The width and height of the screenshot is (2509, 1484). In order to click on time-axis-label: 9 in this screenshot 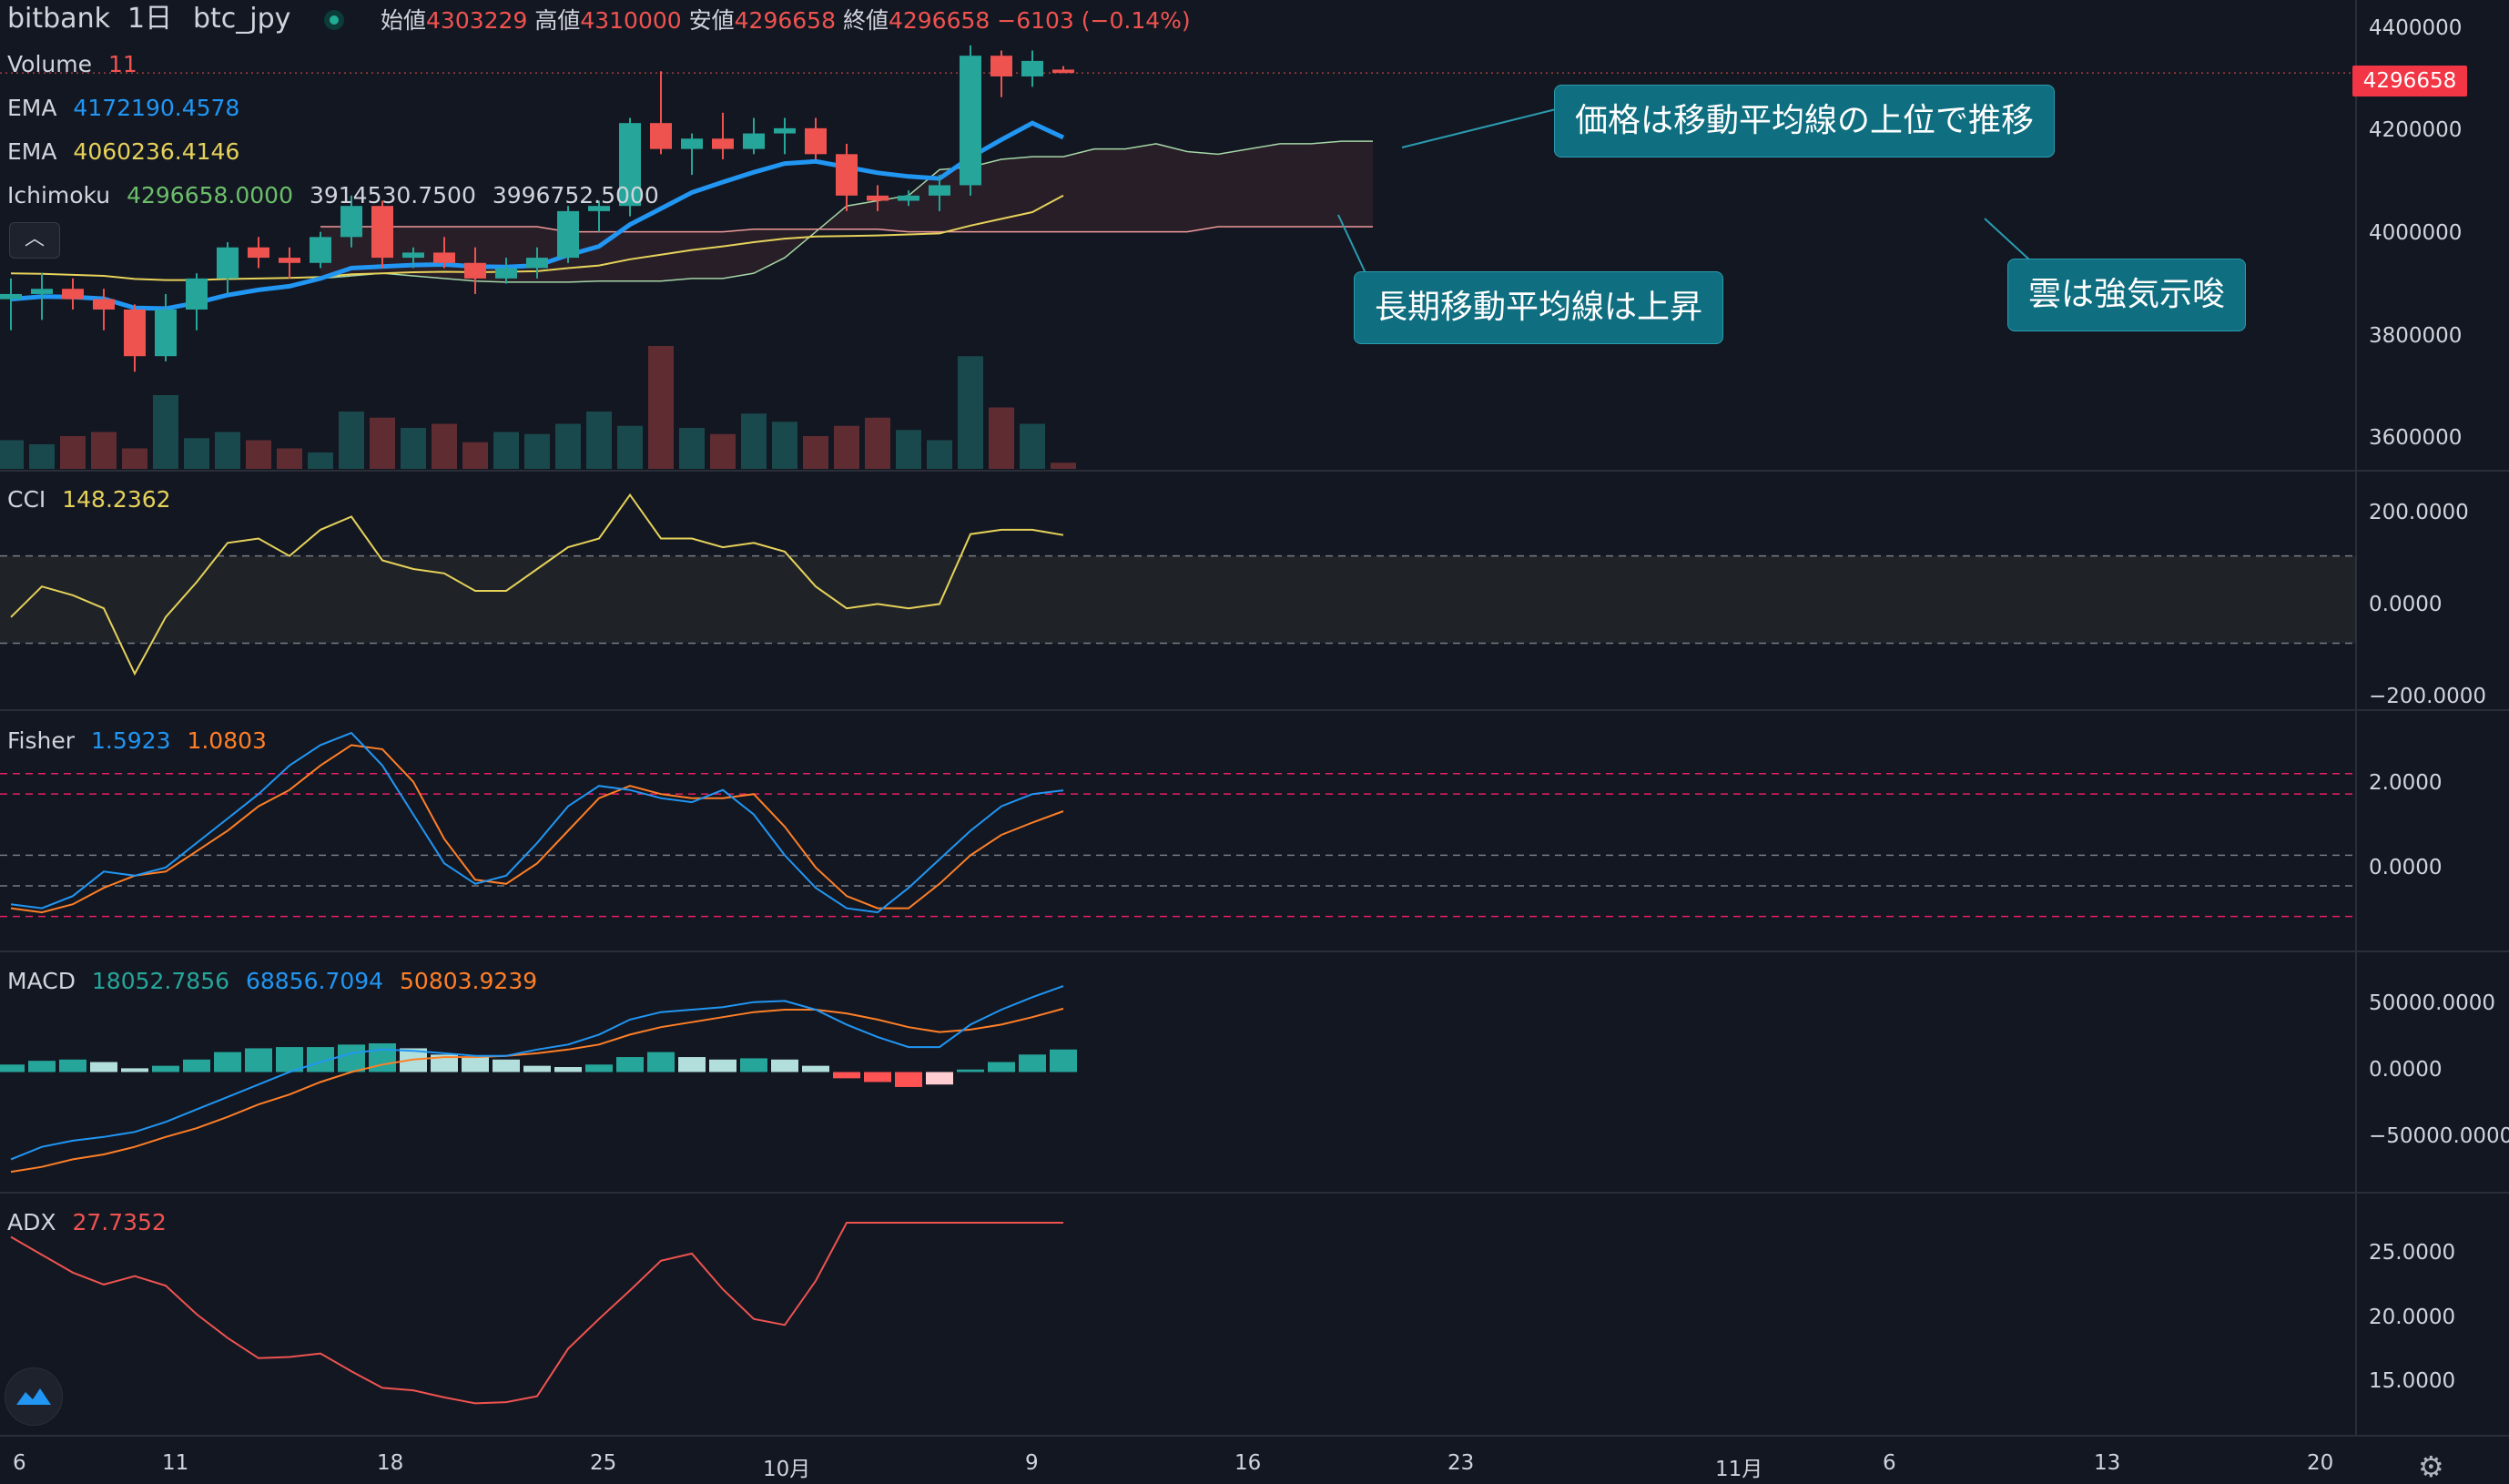, I will do `click(1032, 1463)`.